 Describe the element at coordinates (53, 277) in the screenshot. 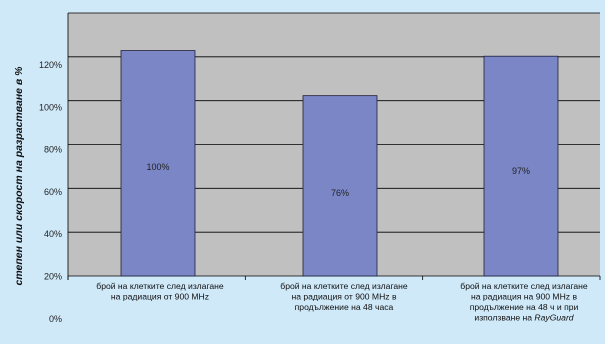

I see `y-tick-label: 20%` at that location.